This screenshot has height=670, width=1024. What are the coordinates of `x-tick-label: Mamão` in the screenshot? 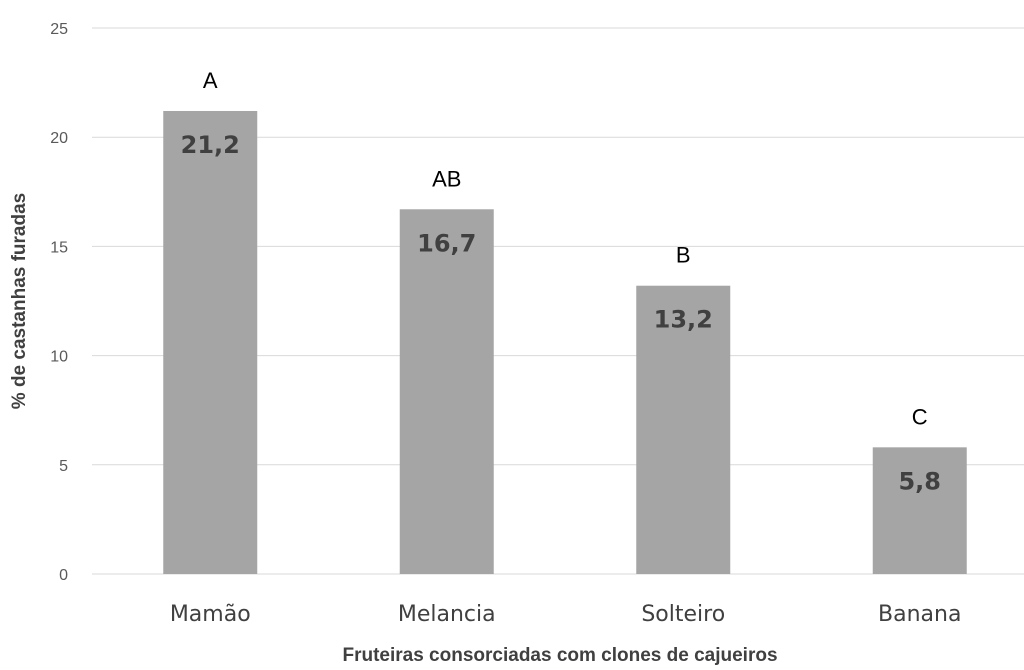 It's located at (210, 614).